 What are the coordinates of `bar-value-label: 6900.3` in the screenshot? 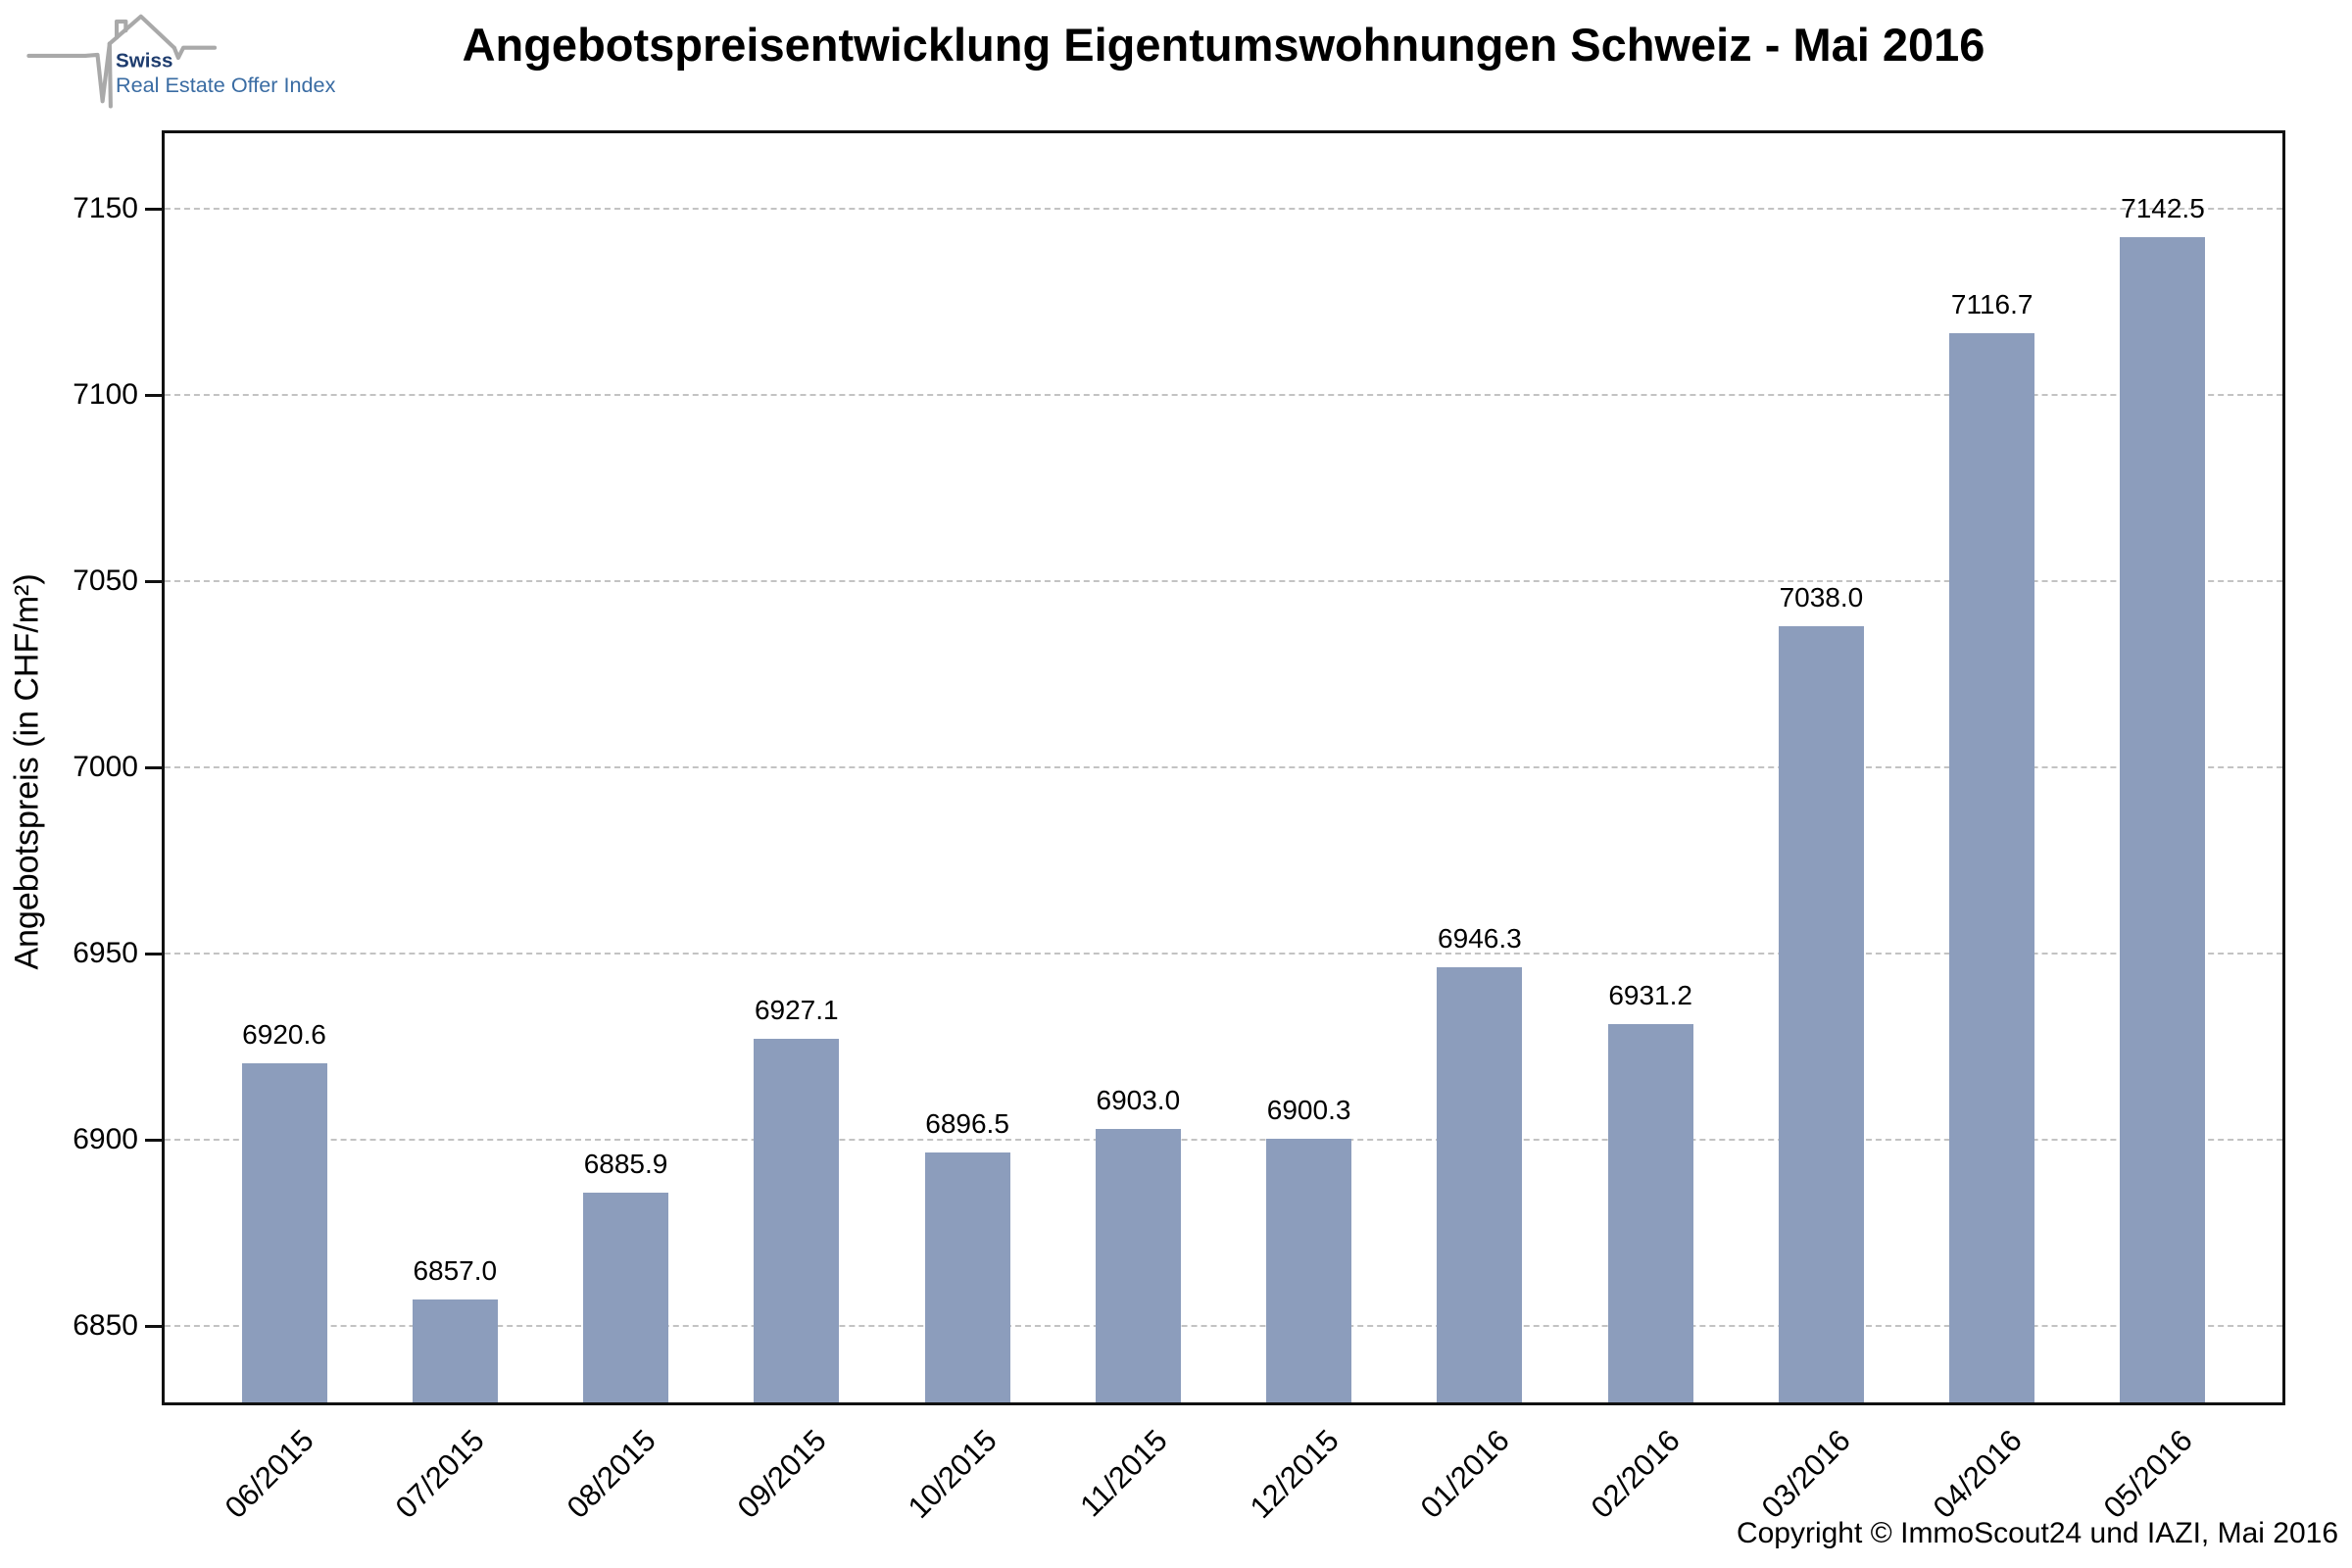 It's located at (1308, 1109).